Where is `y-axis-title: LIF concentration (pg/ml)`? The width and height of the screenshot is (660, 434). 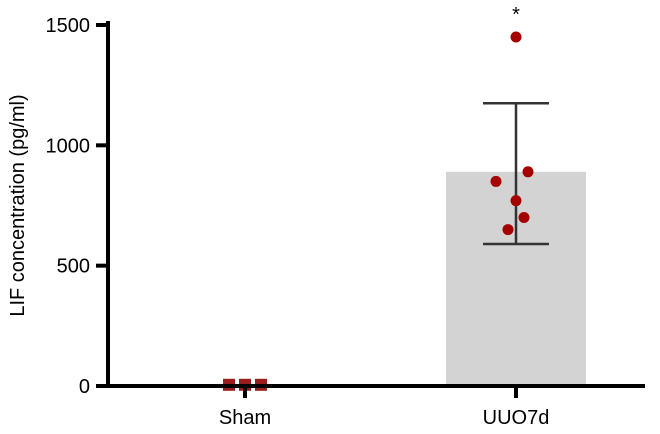 y-axis-title: LIF concentration (pg/ml) is located at coordinates (18, 205).